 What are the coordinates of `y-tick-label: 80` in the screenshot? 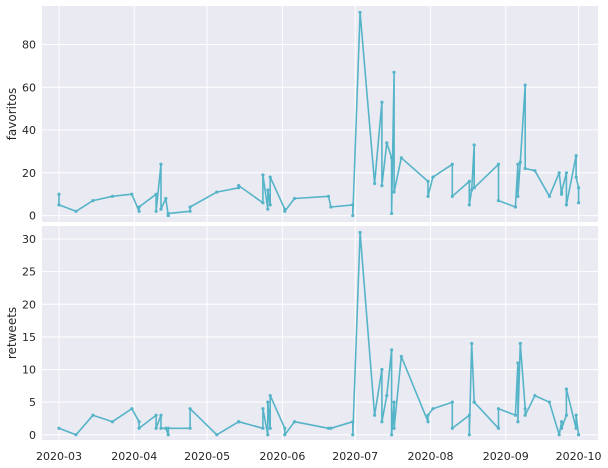 It's located at (29, 44).